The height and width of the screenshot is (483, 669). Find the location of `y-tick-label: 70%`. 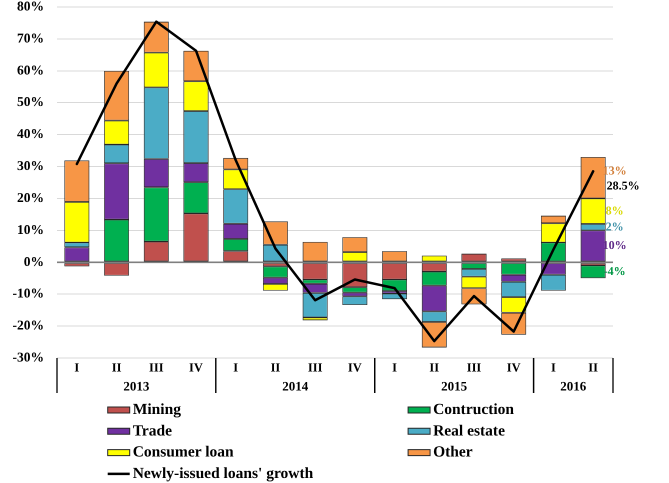

y-tick-label: 70% is located at coordinates (30, 38).